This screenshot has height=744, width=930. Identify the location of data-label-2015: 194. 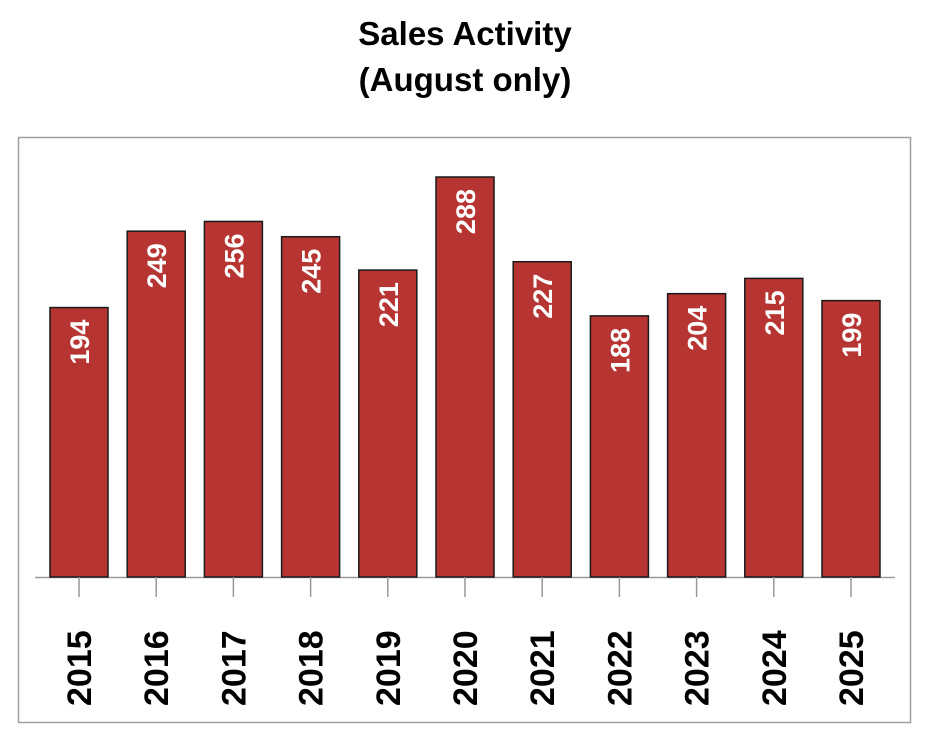
(80, 342).